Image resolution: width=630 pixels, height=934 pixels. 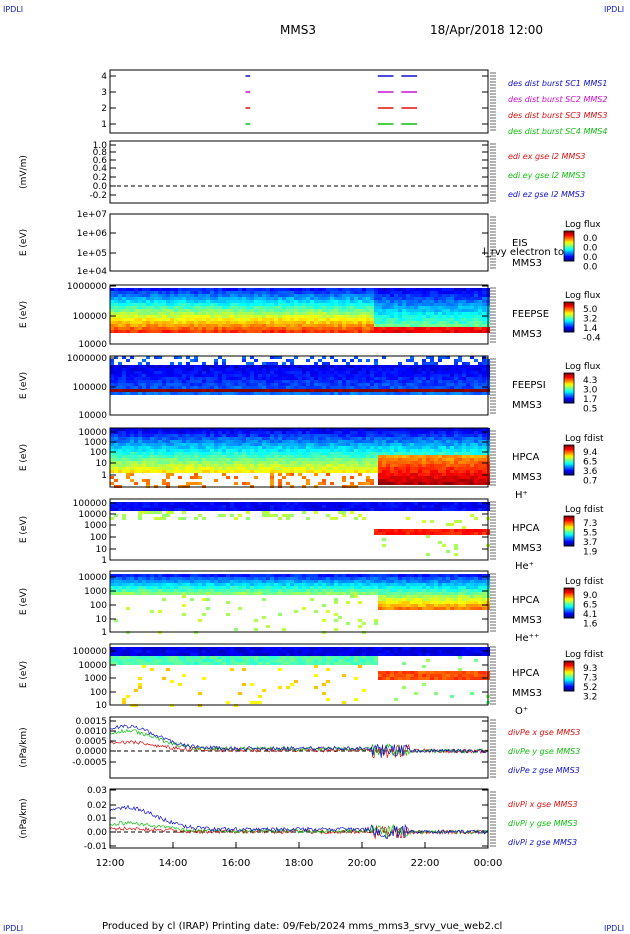 What do you see at coordinates (521, 495) in the screenshot?
I see `instrument-label: H⁺` at bounding box center [521, 495].